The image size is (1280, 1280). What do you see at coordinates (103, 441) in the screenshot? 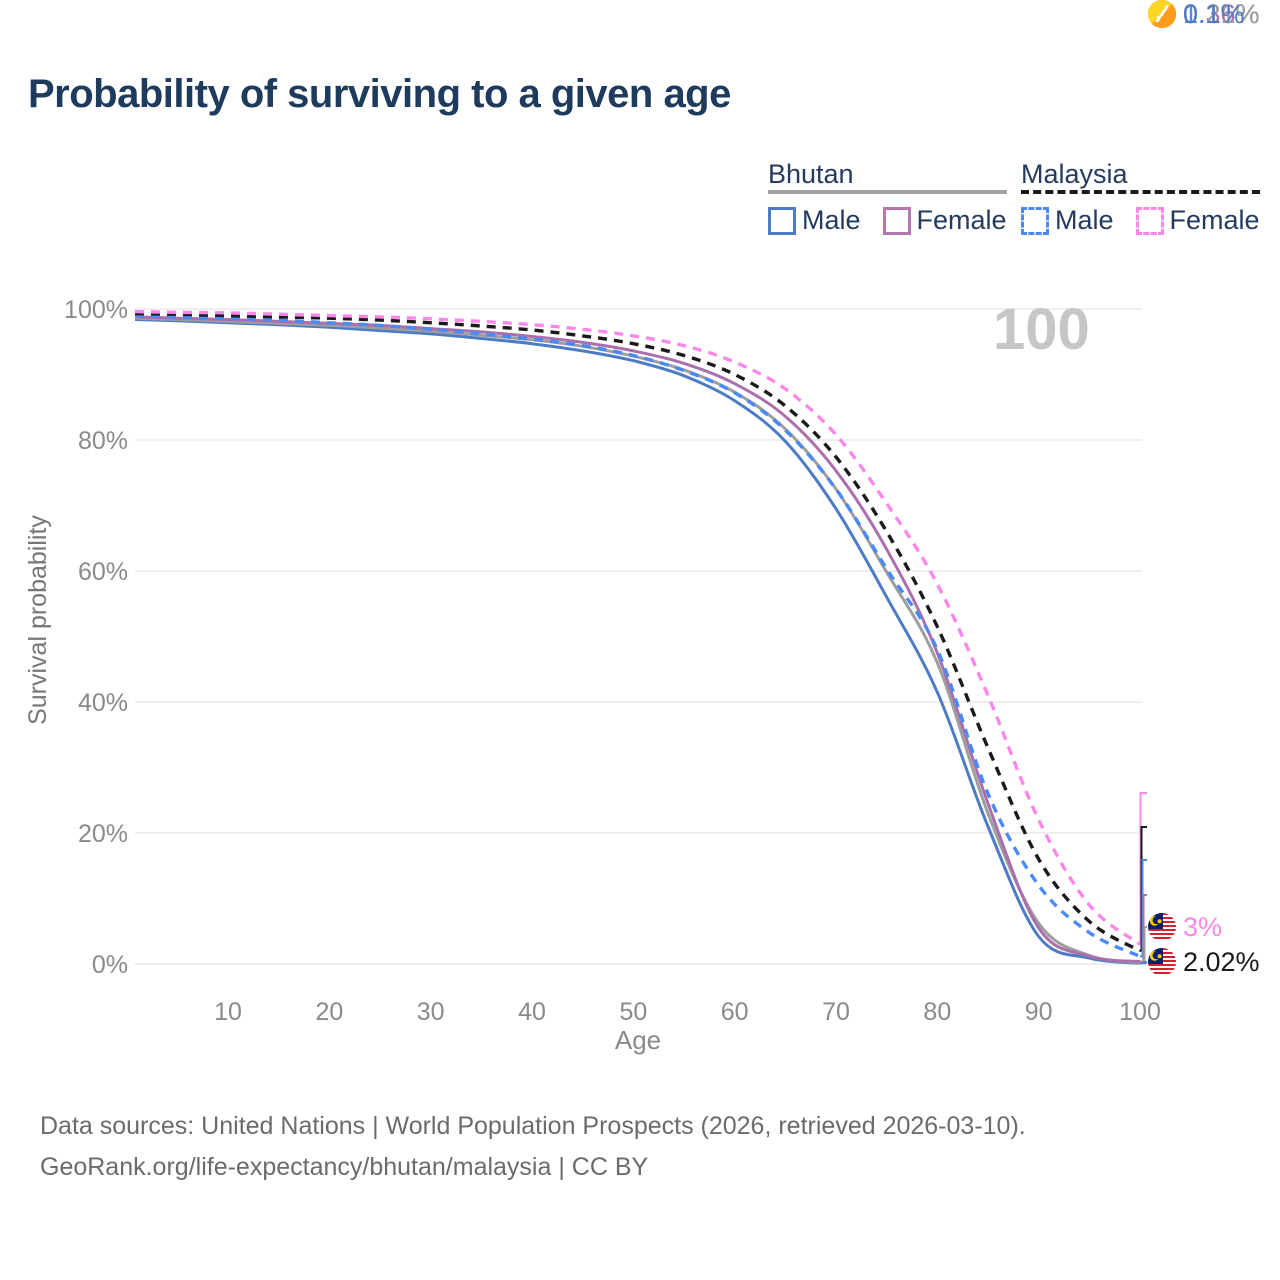
I see `y-tick-label-80%: 80%` at bounding box center [103, 441].